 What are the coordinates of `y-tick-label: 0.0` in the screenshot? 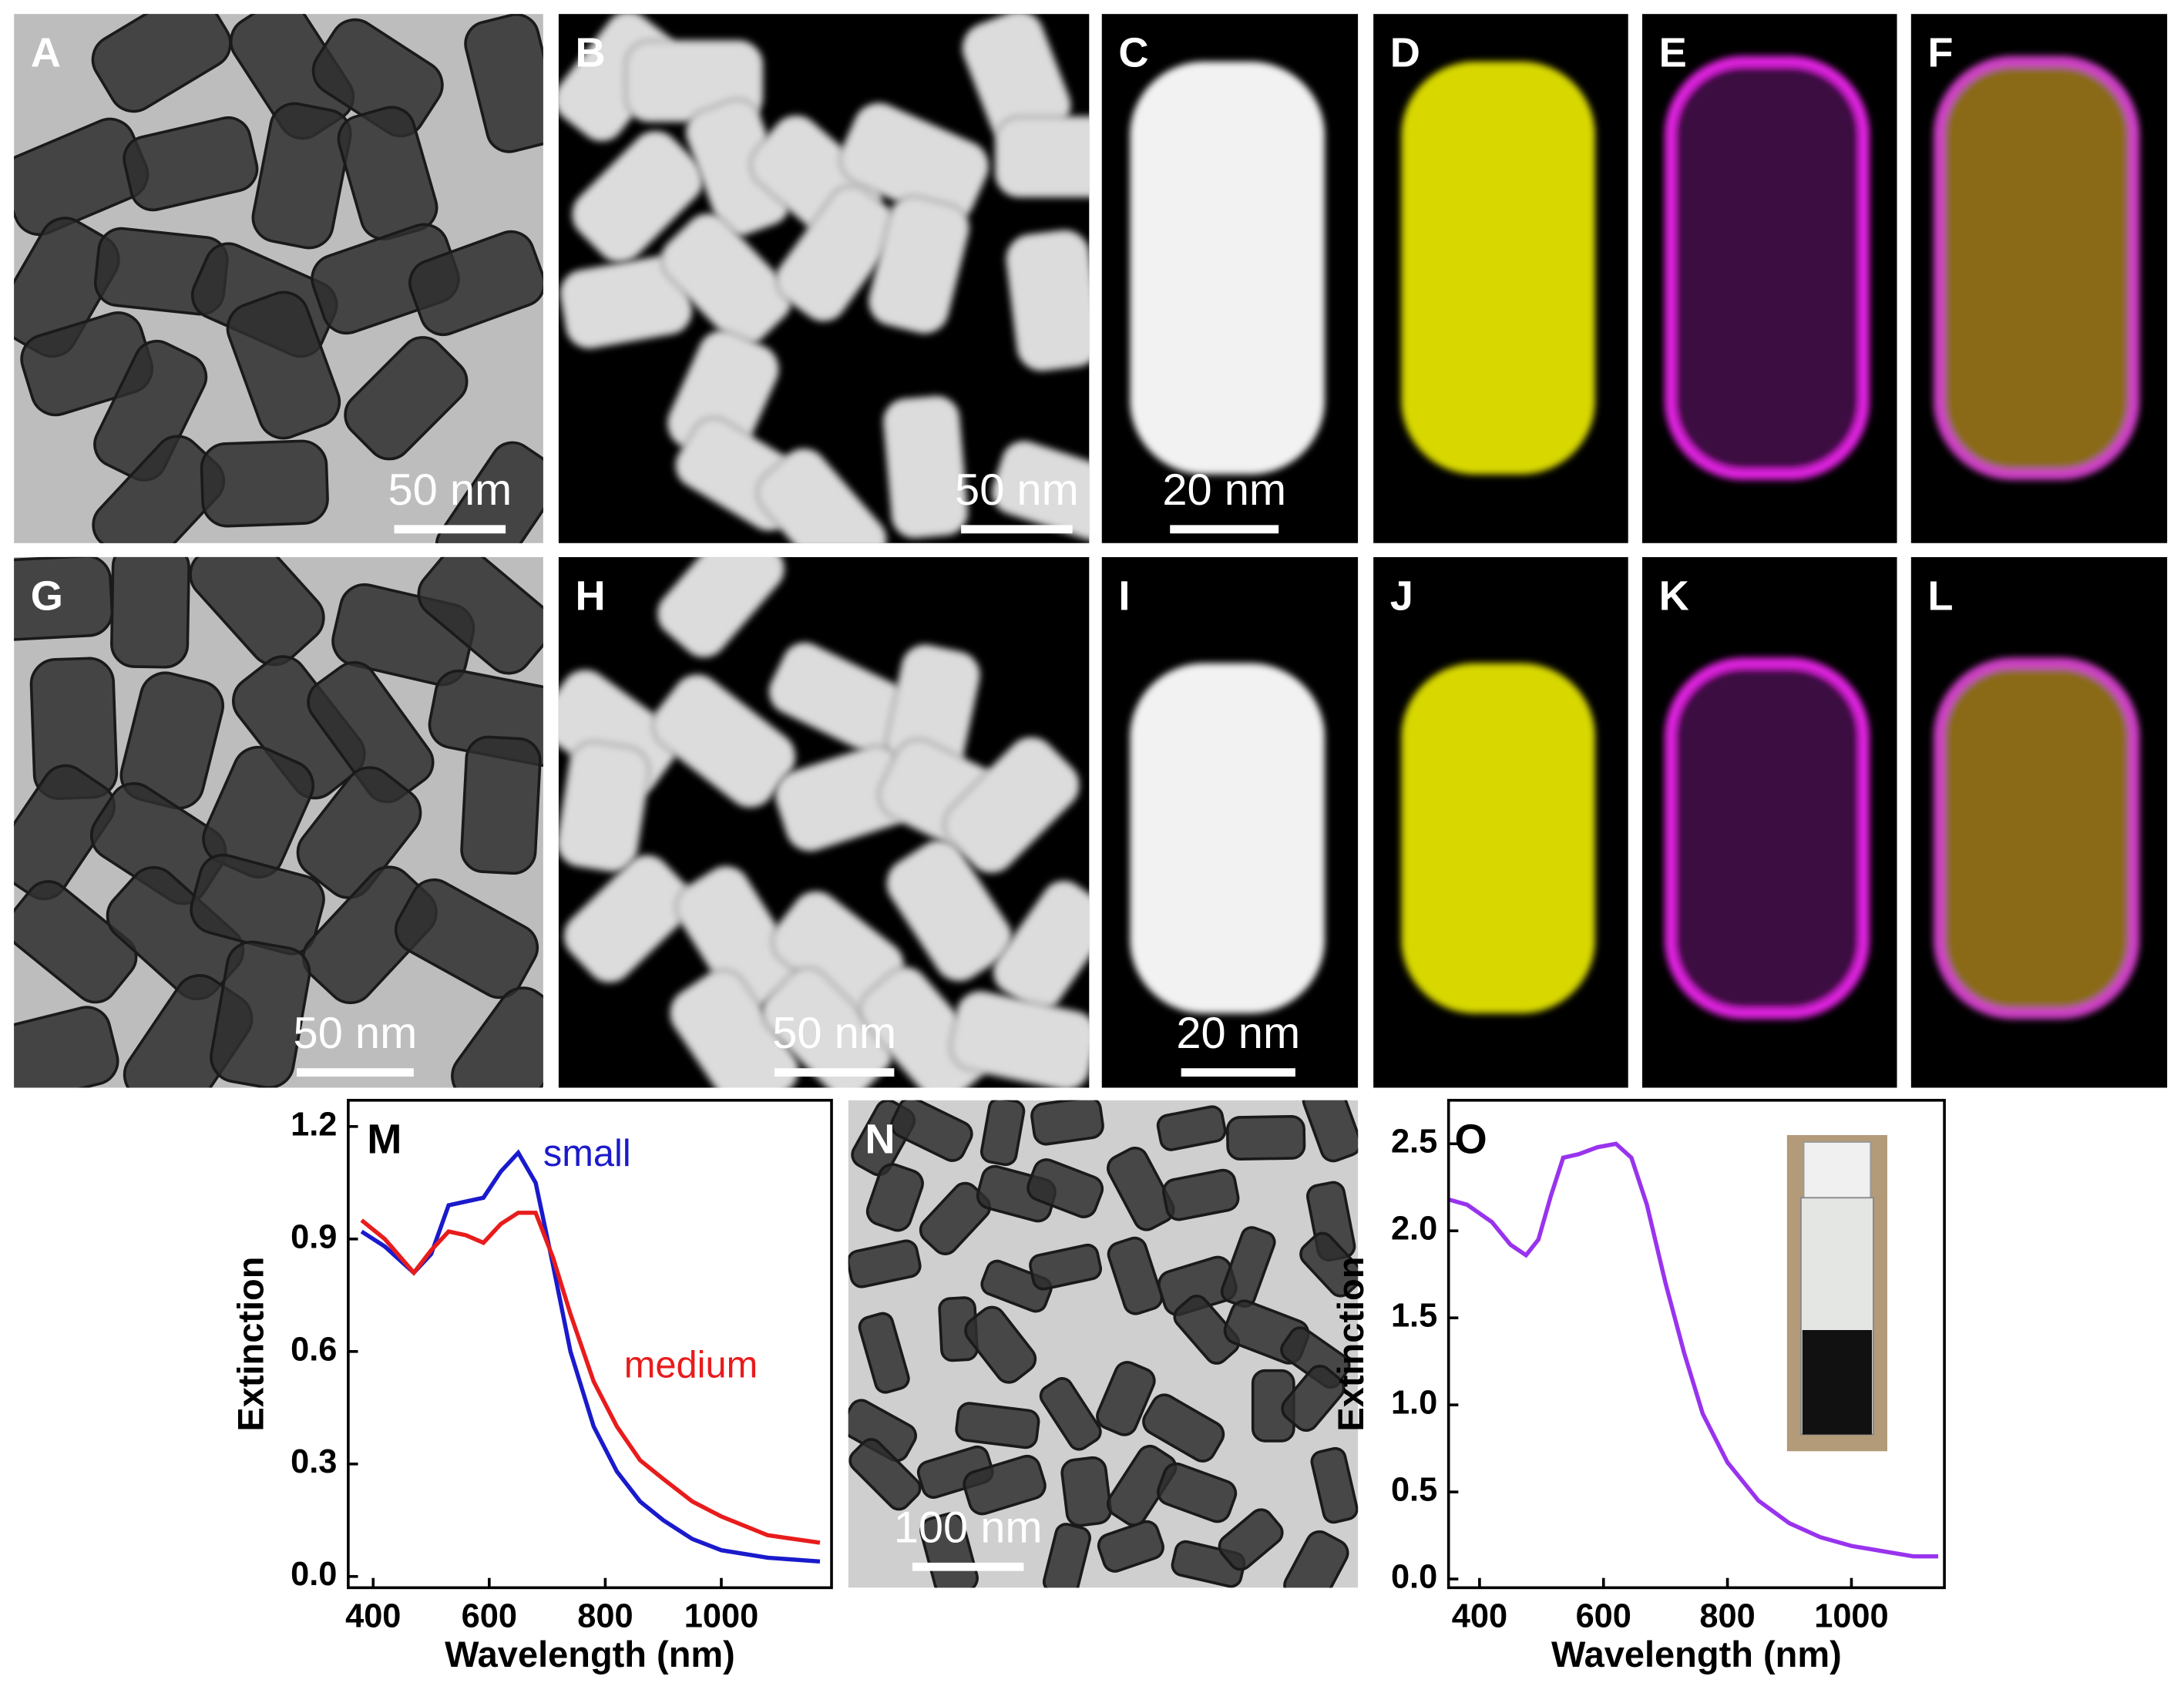 It's located at (1414, 1578).